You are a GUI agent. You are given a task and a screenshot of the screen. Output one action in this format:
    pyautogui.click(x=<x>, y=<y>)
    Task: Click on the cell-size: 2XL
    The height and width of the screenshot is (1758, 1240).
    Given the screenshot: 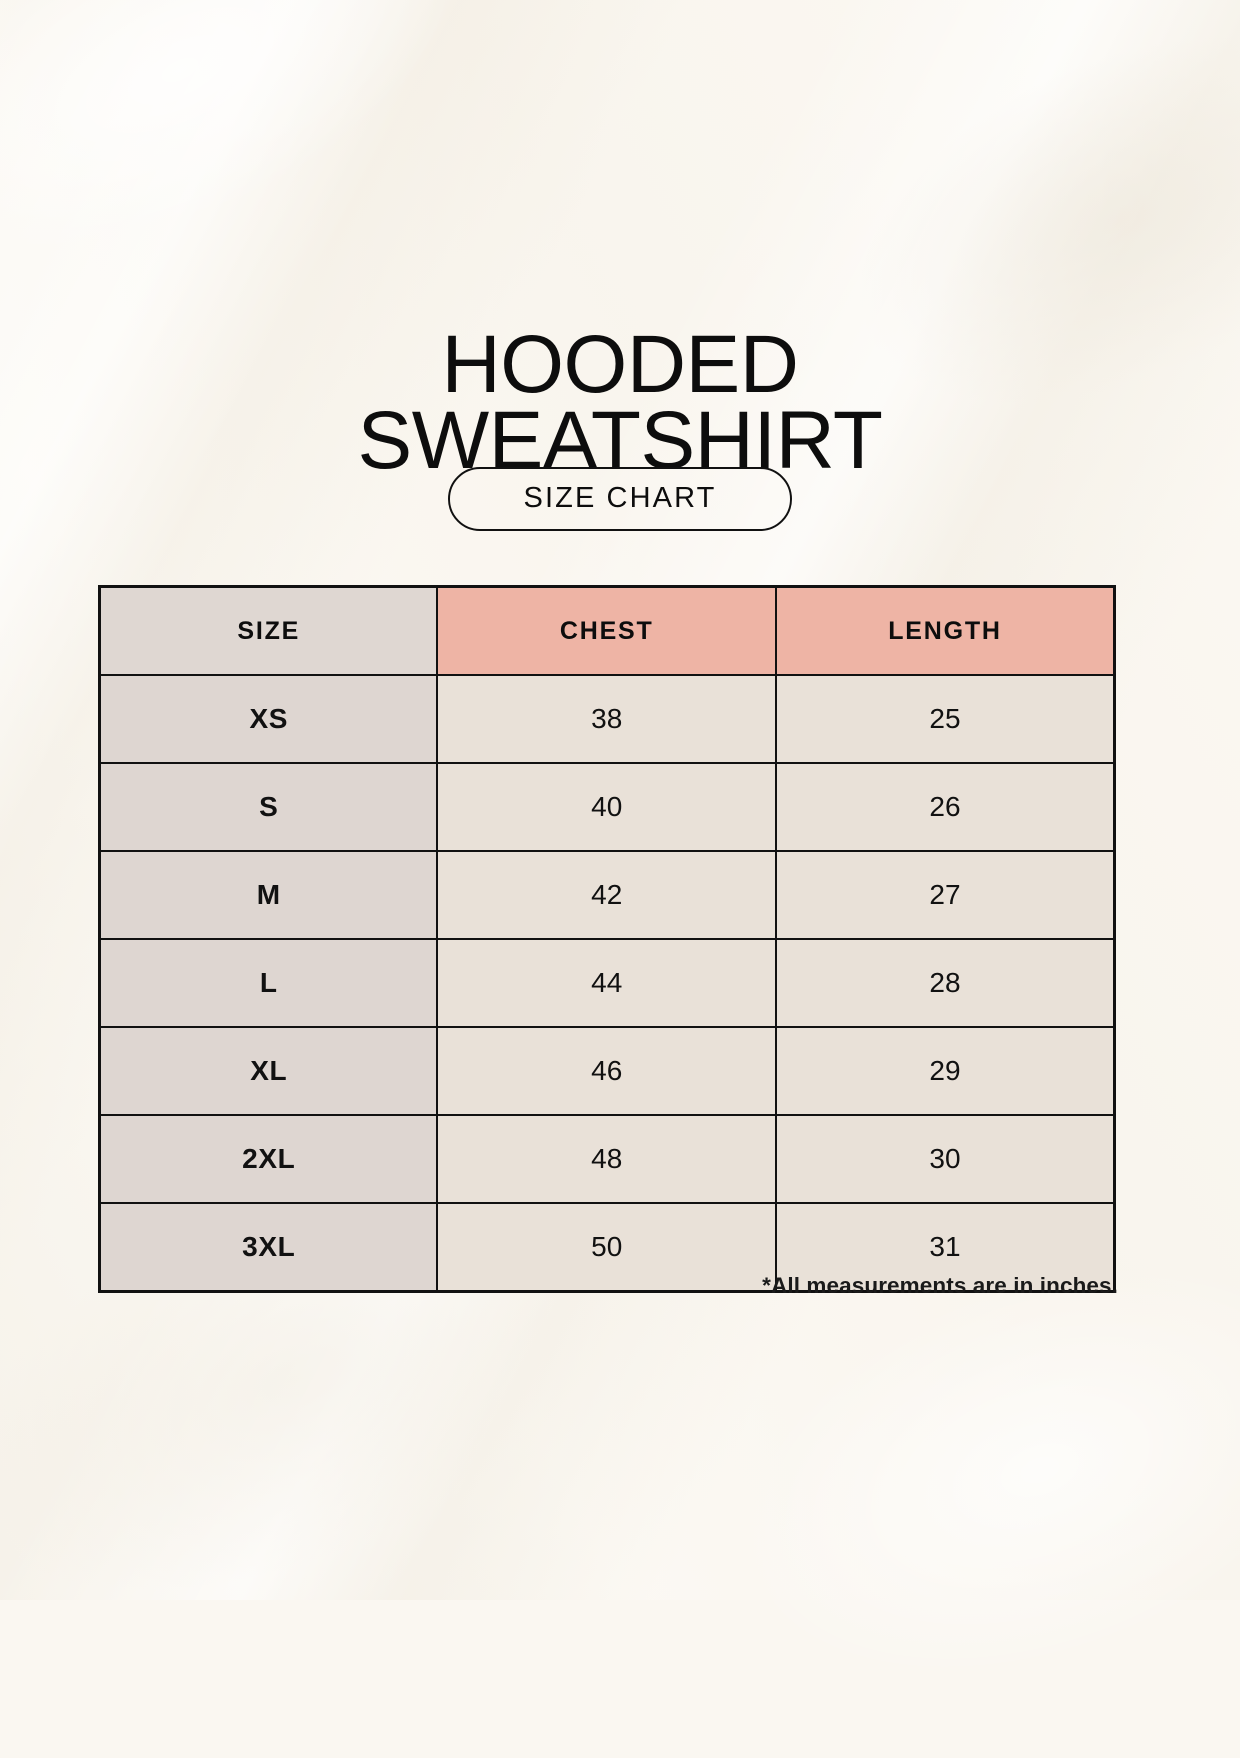 What is the action you would take?
    pyautogui.click(x=268, y=1159)
    